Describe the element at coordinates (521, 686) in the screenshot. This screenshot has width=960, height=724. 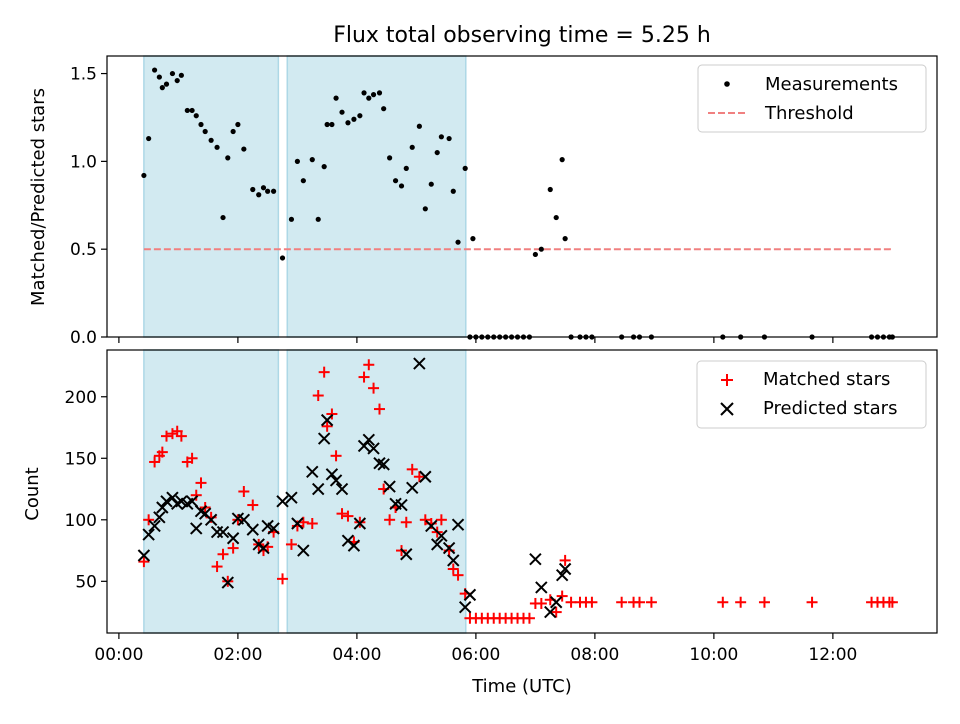
I see `x-axis-label: Time (UTC)` at that location.